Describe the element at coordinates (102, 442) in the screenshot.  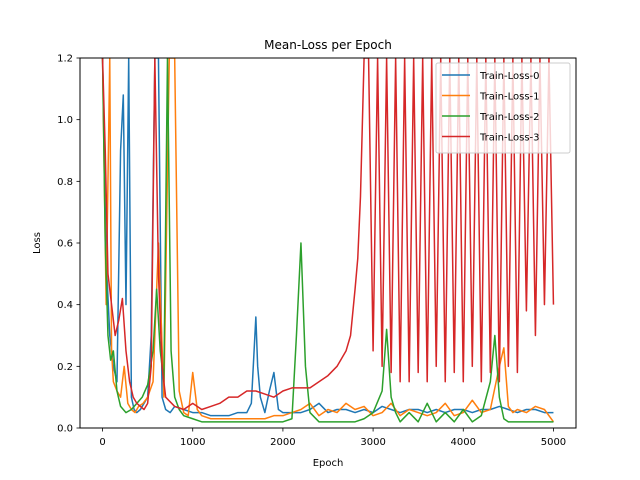
I see `x-tick-label-0: 0` at that location.